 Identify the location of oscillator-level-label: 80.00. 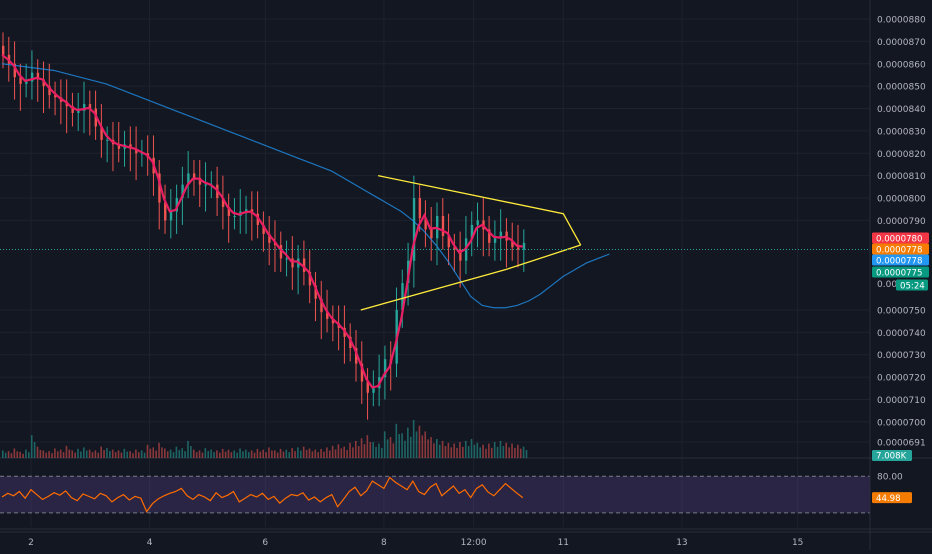
(890, 478).